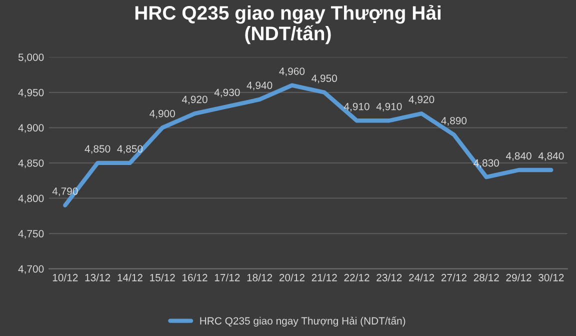  I want to click on x-tick-label: 20/12, so click(291, 278).